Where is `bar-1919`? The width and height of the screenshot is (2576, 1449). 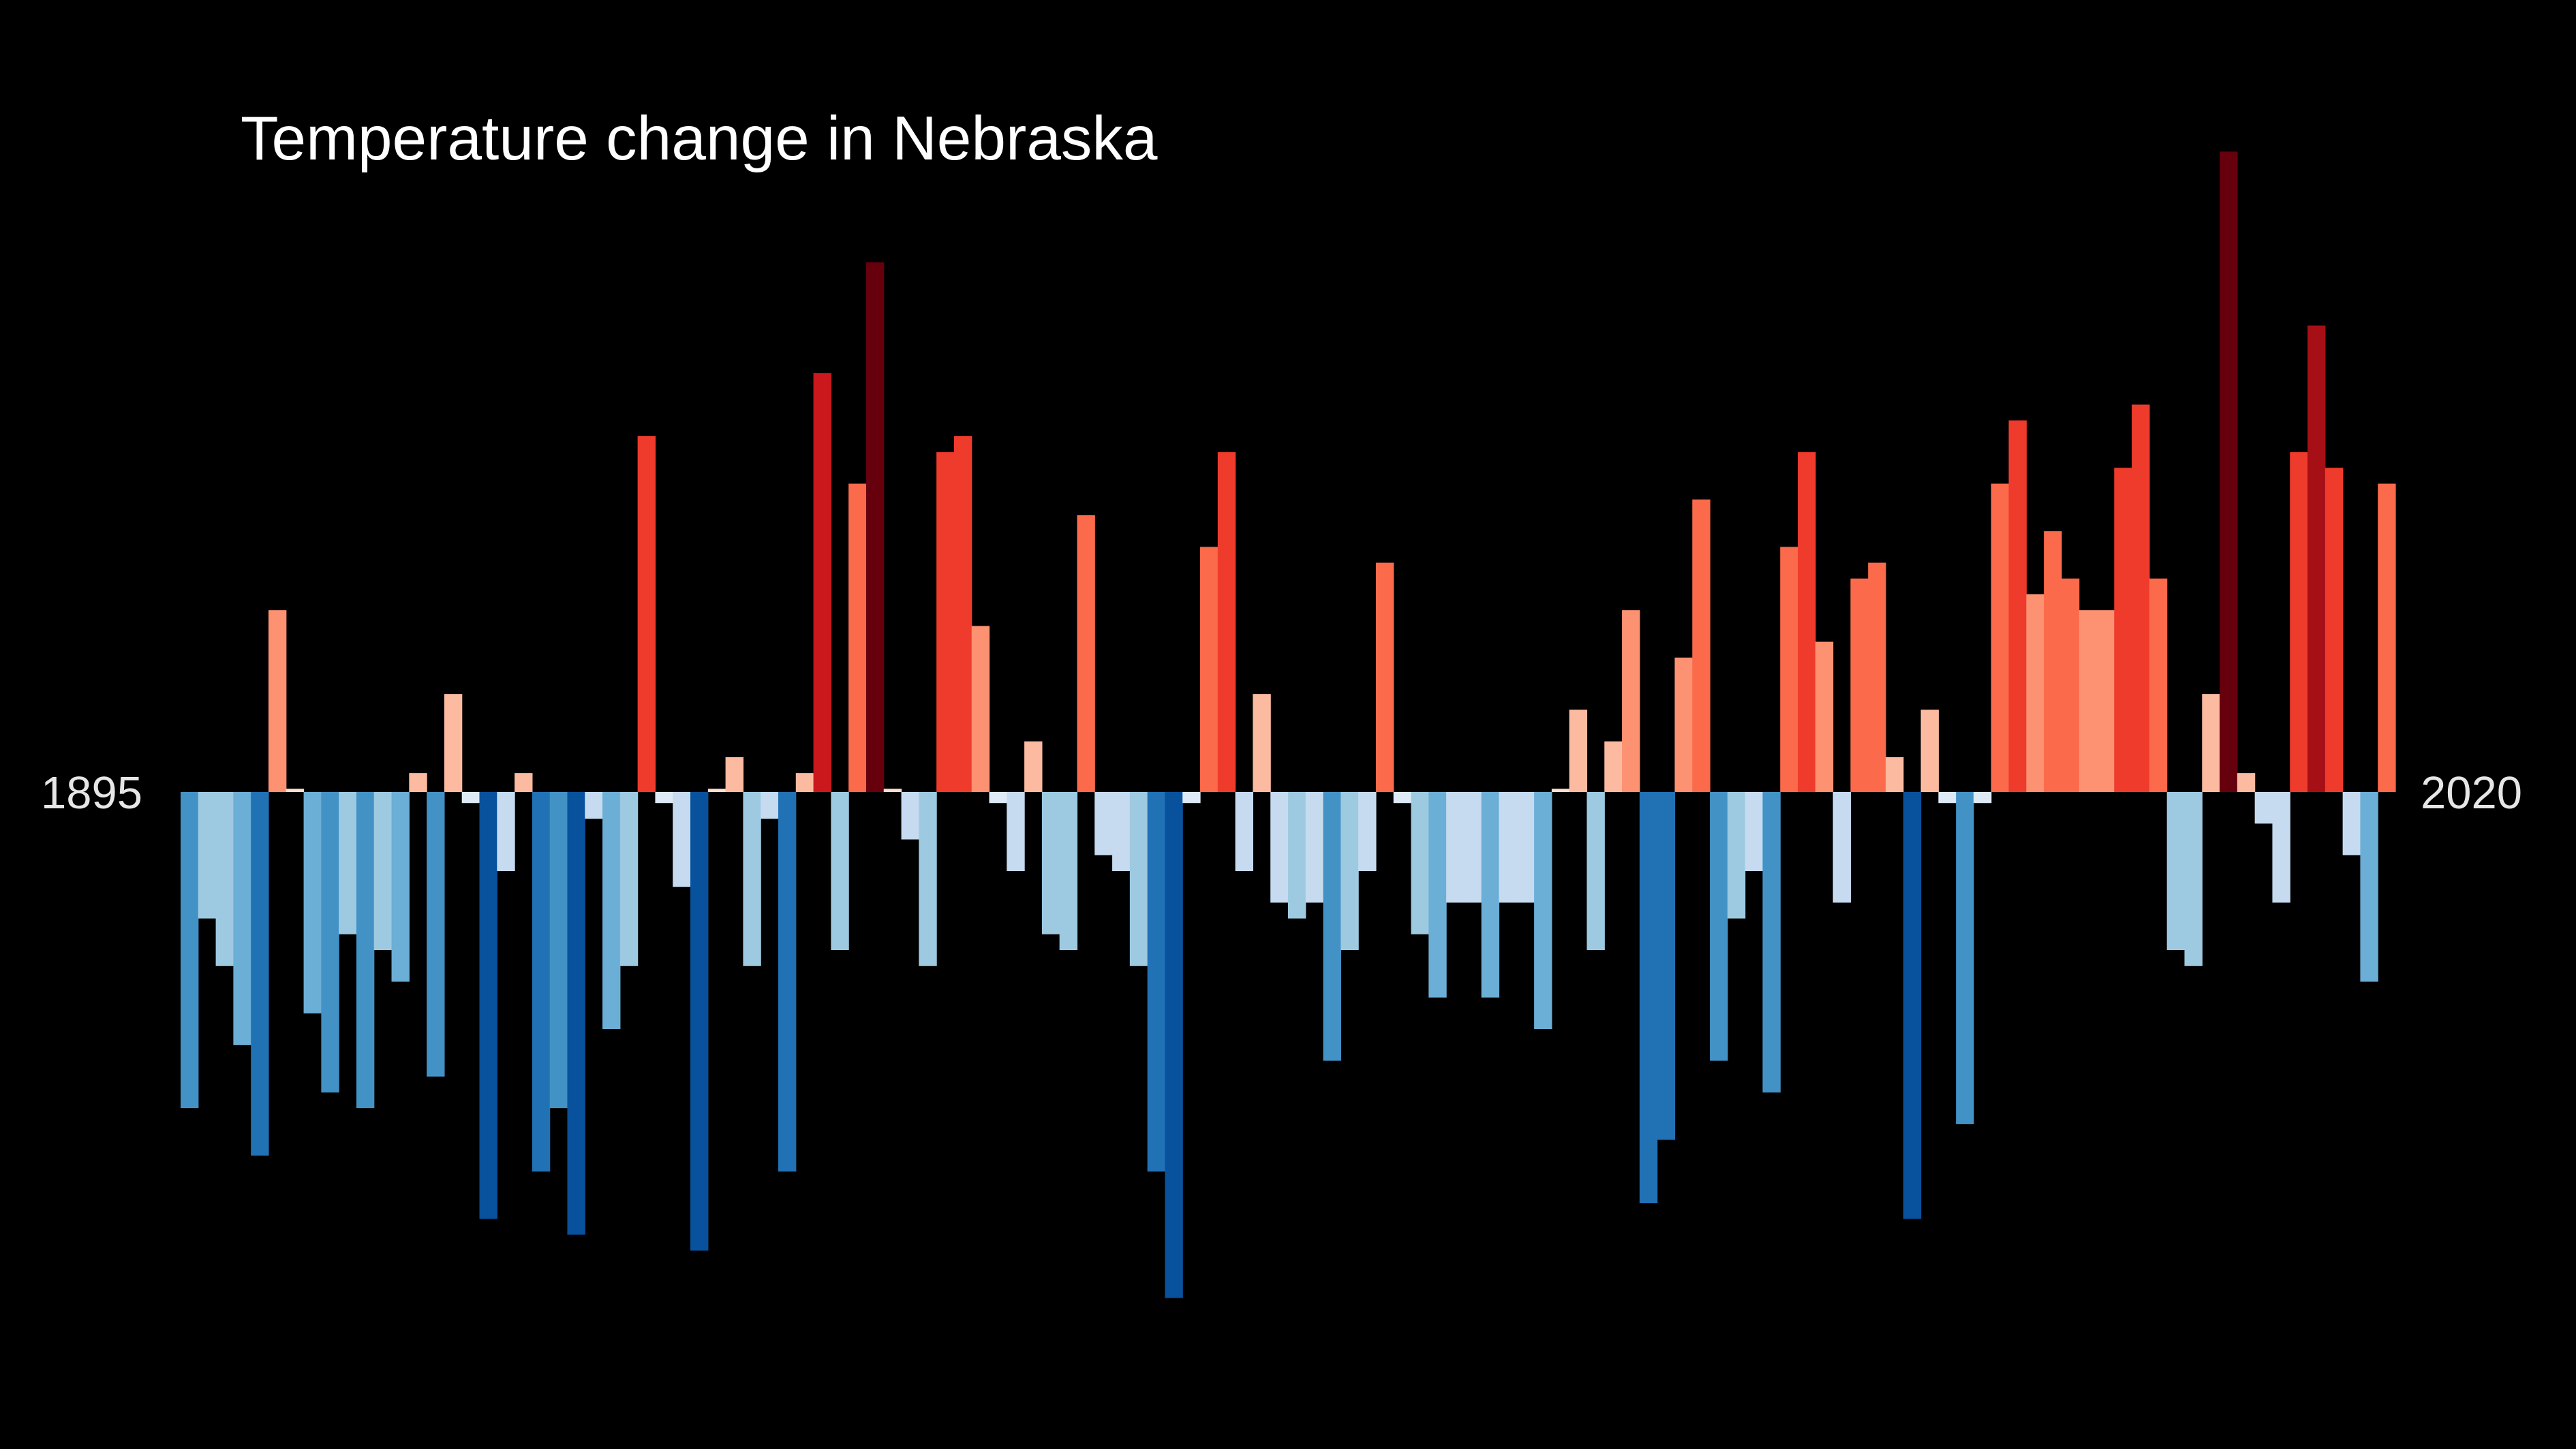
bar-1919 is located at coordinates (611, 910).